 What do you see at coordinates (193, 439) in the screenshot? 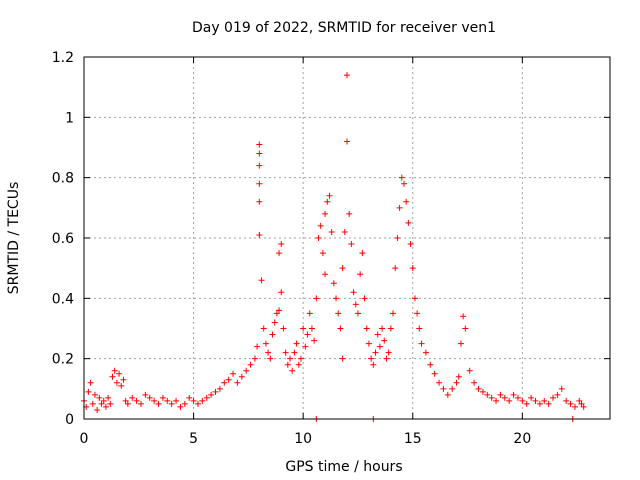
I see `x-tick-label: 5` at bounding box center [193, 439].